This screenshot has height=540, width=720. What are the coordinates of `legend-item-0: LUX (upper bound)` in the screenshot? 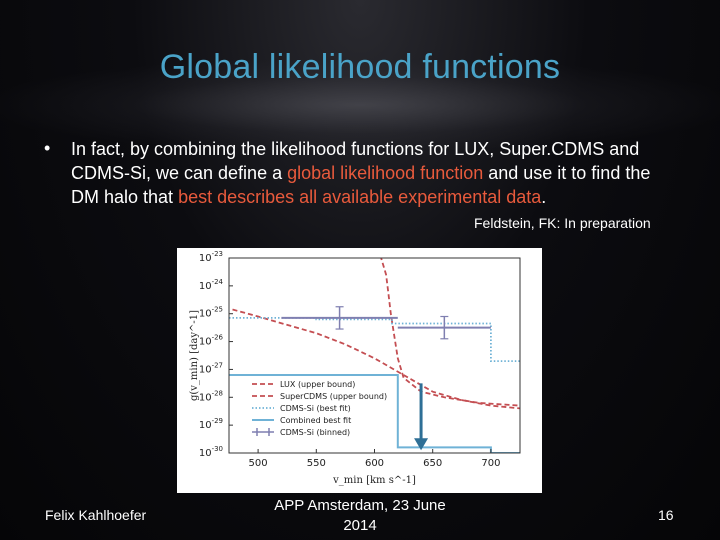 It's located at (303, 384).